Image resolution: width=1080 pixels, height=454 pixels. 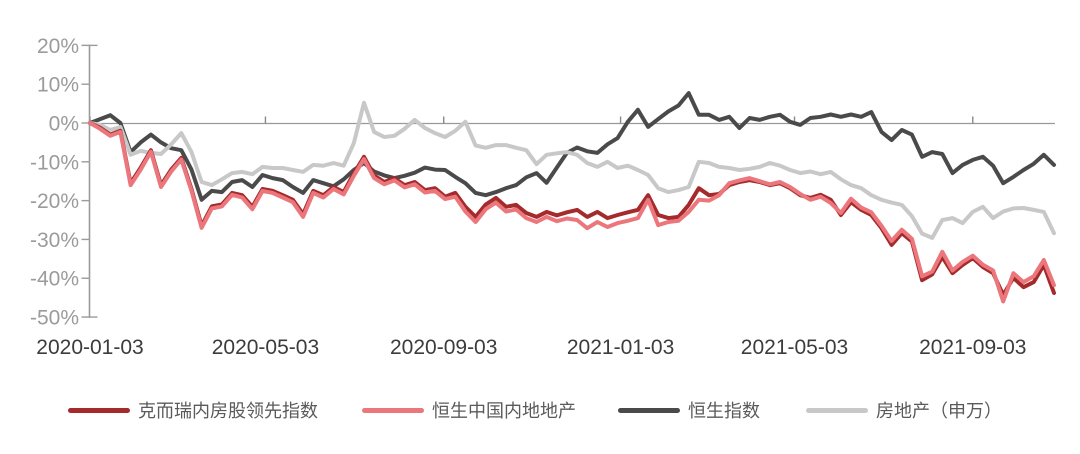 I want to click on x-axis-label: 2020-09-03, so click(x=443, y=347).